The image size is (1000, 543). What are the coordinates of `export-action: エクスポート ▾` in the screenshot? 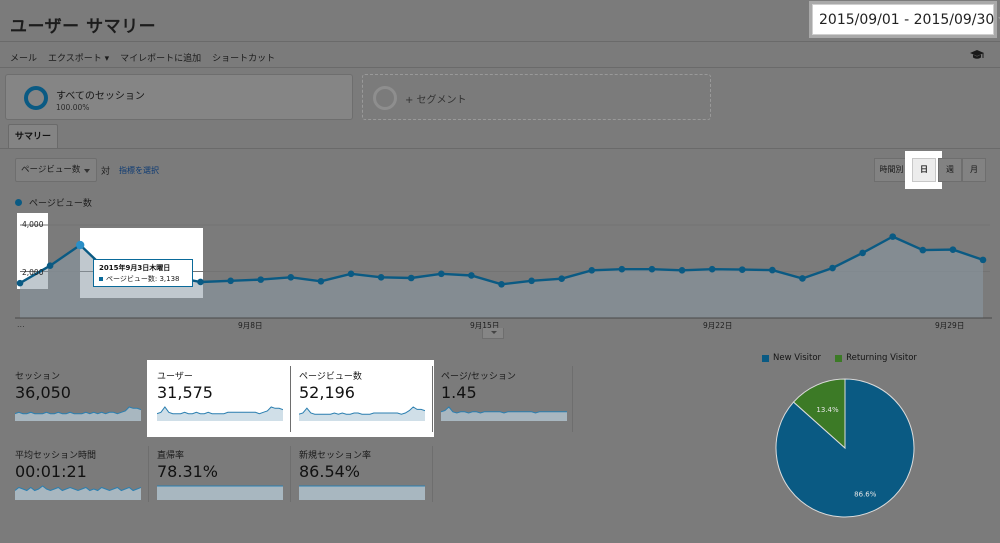 It's located at (79, 59).